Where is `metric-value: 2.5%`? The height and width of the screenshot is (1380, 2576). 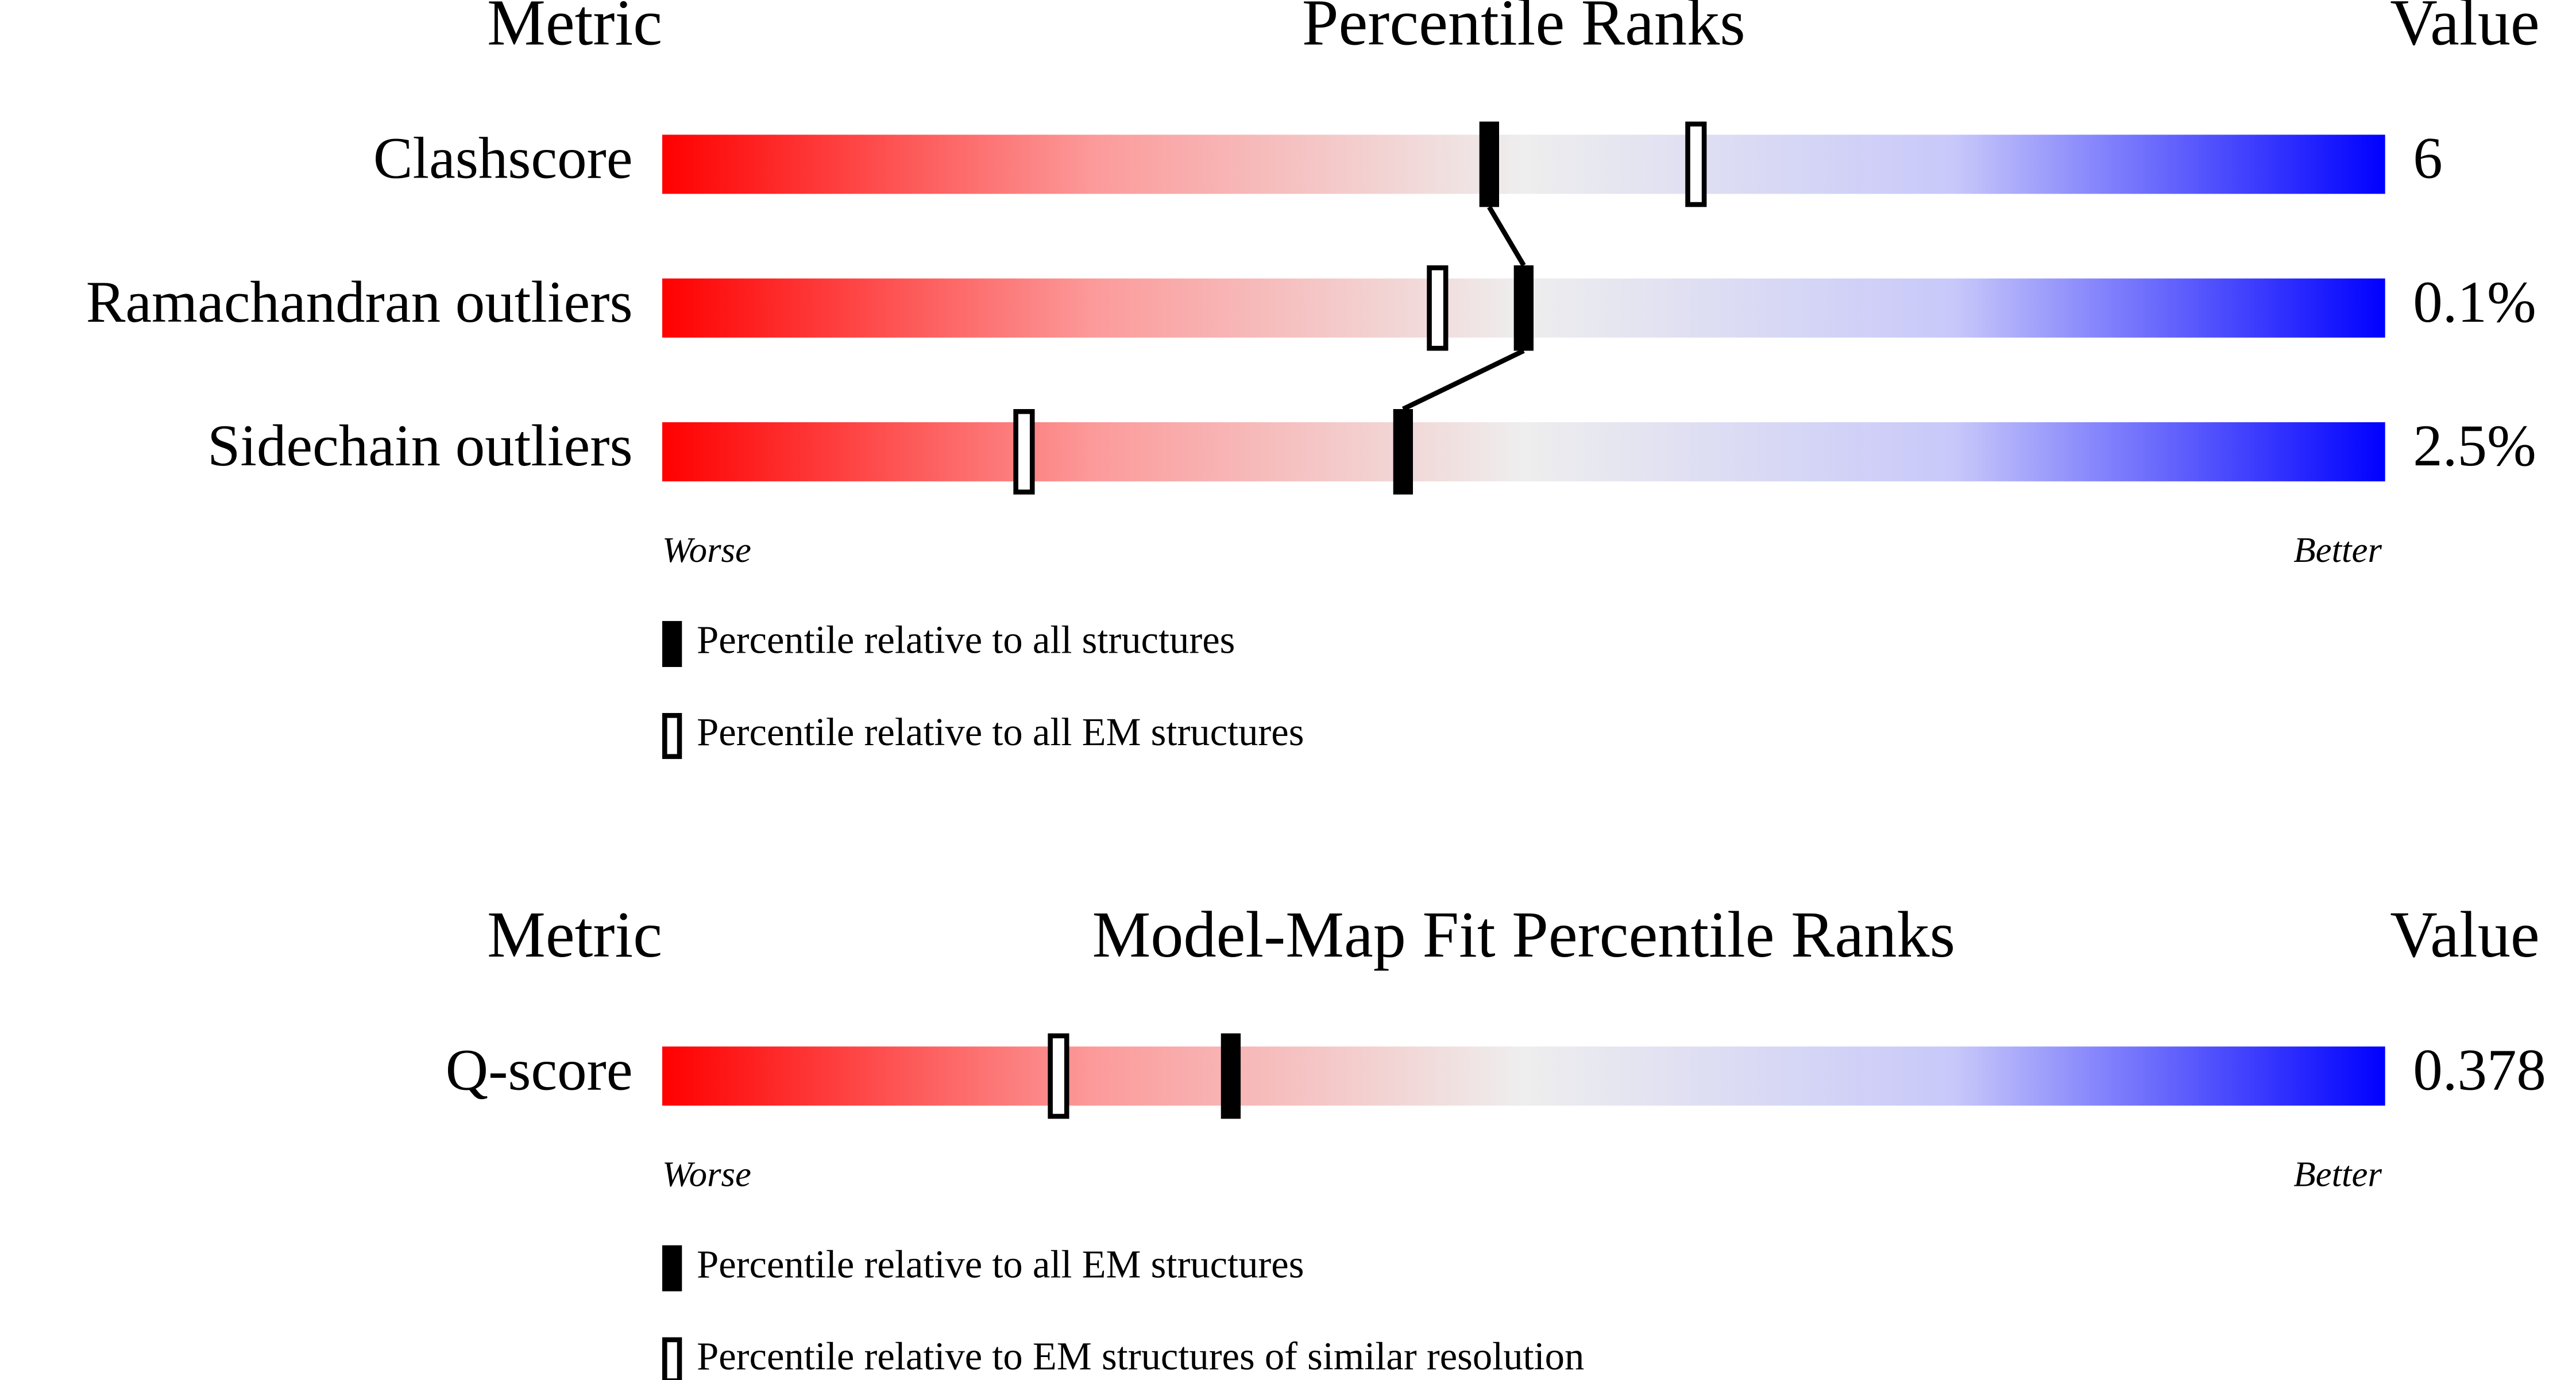 metric-value: 2.5% is located at coordinates (2474, 446).